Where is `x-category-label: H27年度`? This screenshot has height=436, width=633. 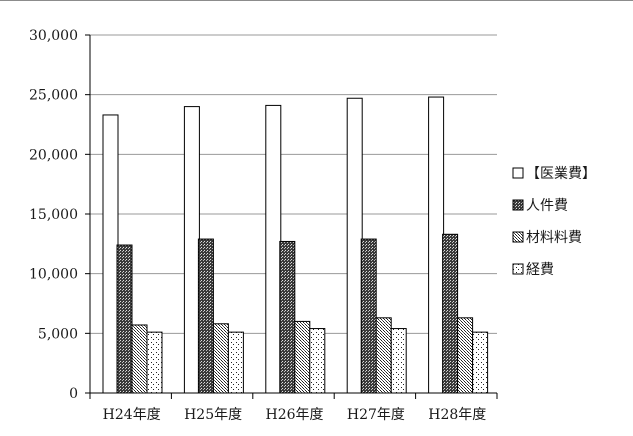 x-category-label: H27年度 is located at coordinates (376, 415).